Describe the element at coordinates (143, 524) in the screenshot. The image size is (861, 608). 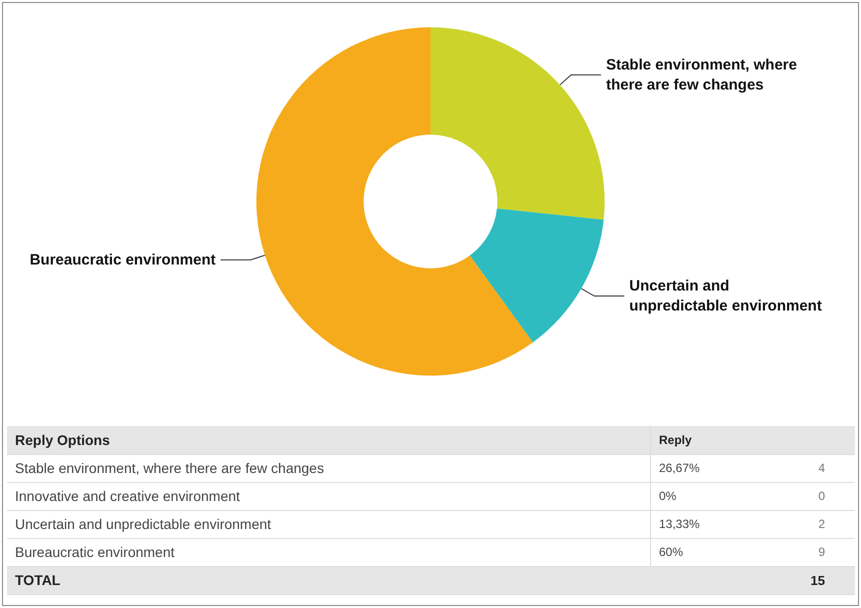
I see `category-label: Uncertain and unpredictable environment` at that location.